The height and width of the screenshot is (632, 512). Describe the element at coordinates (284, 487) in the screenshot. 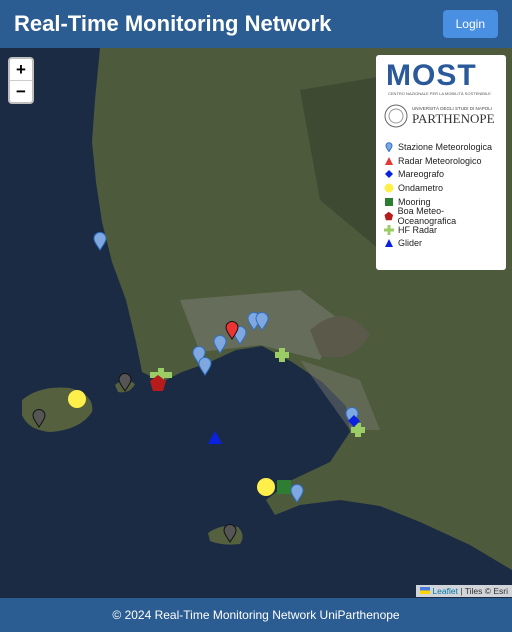

I see `marker-mooring` at that location.